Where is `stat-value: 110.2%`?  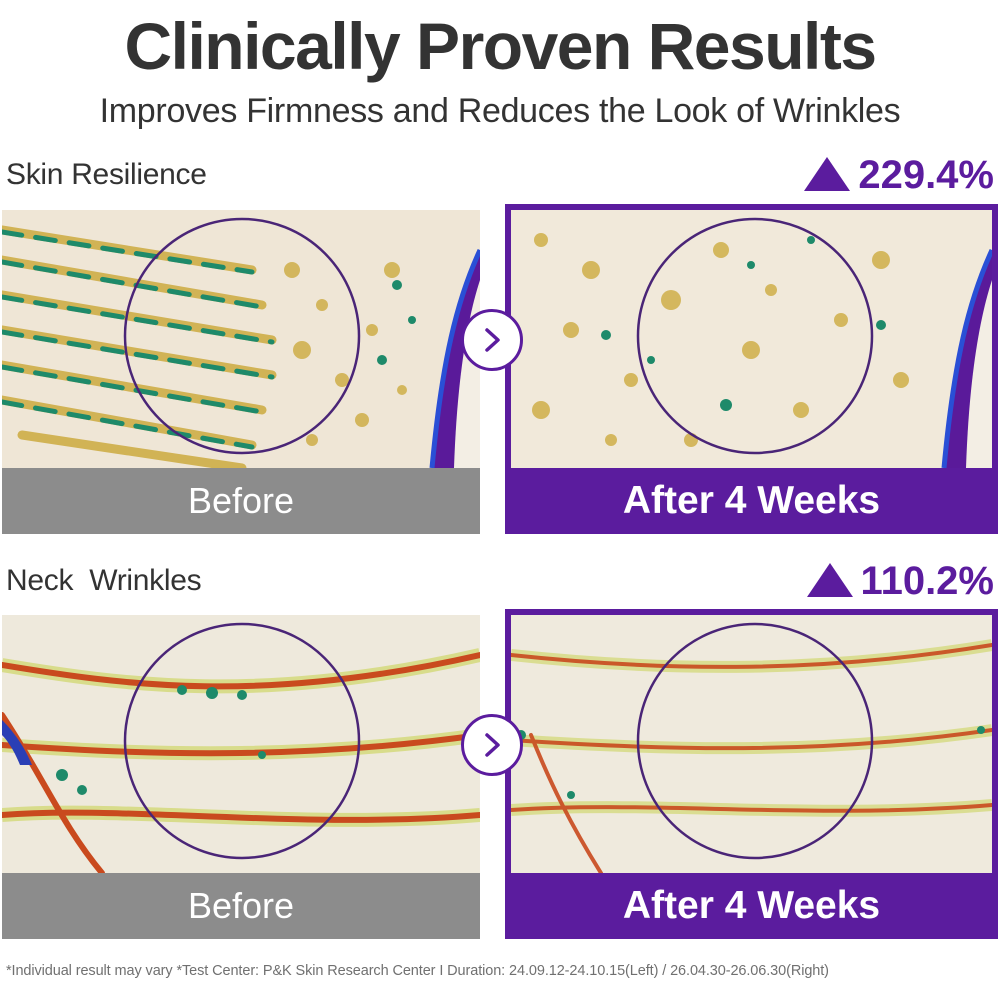
stat-value: 110.2% is located at coordinates (927, 581).